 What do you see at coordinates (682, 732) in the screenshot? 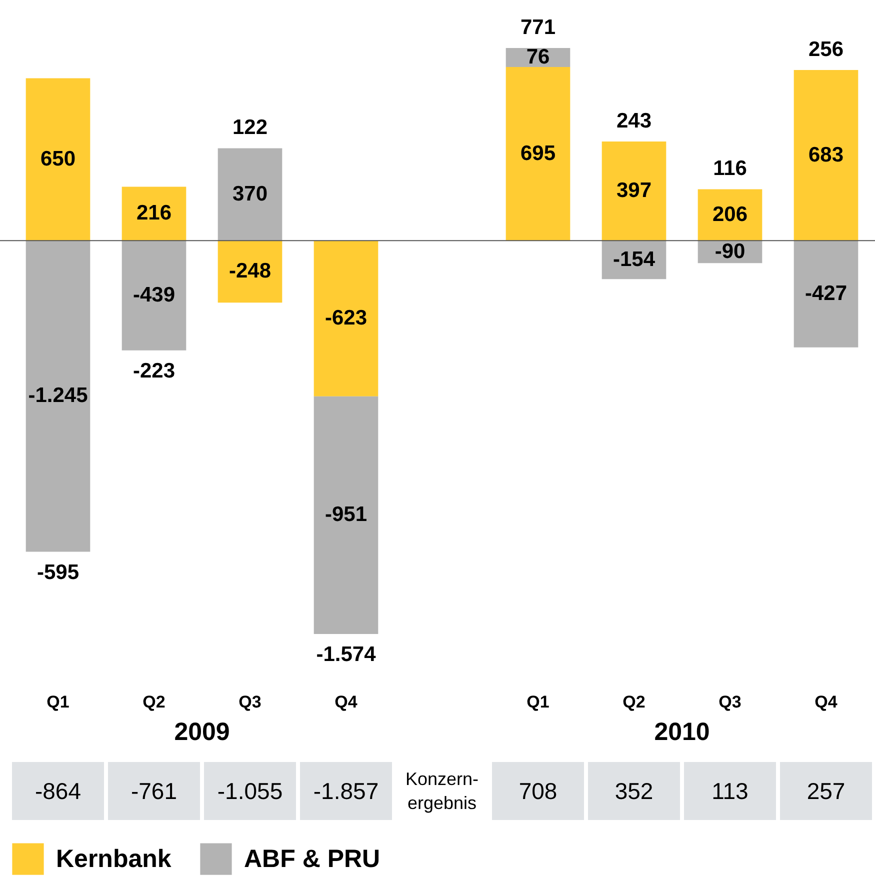
I see `text: 2010` at bounding box center [682, 732].